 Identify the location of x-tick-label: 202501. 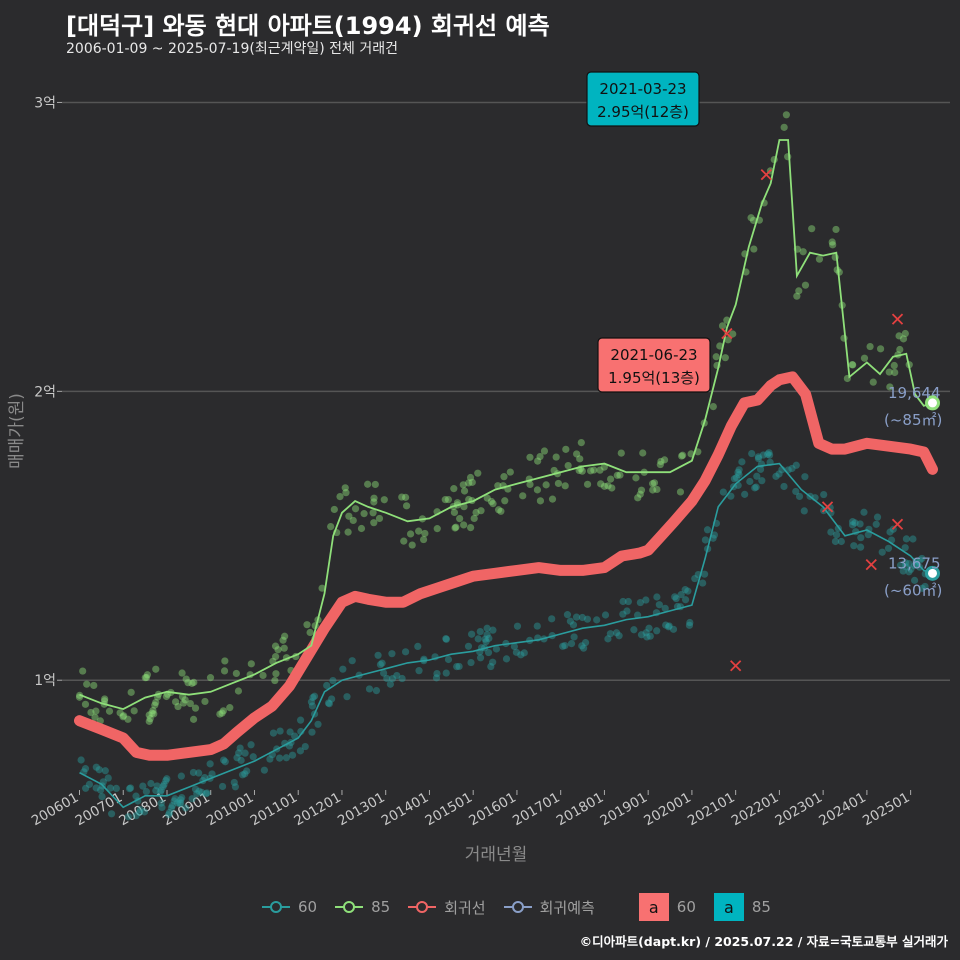
(886, 810).